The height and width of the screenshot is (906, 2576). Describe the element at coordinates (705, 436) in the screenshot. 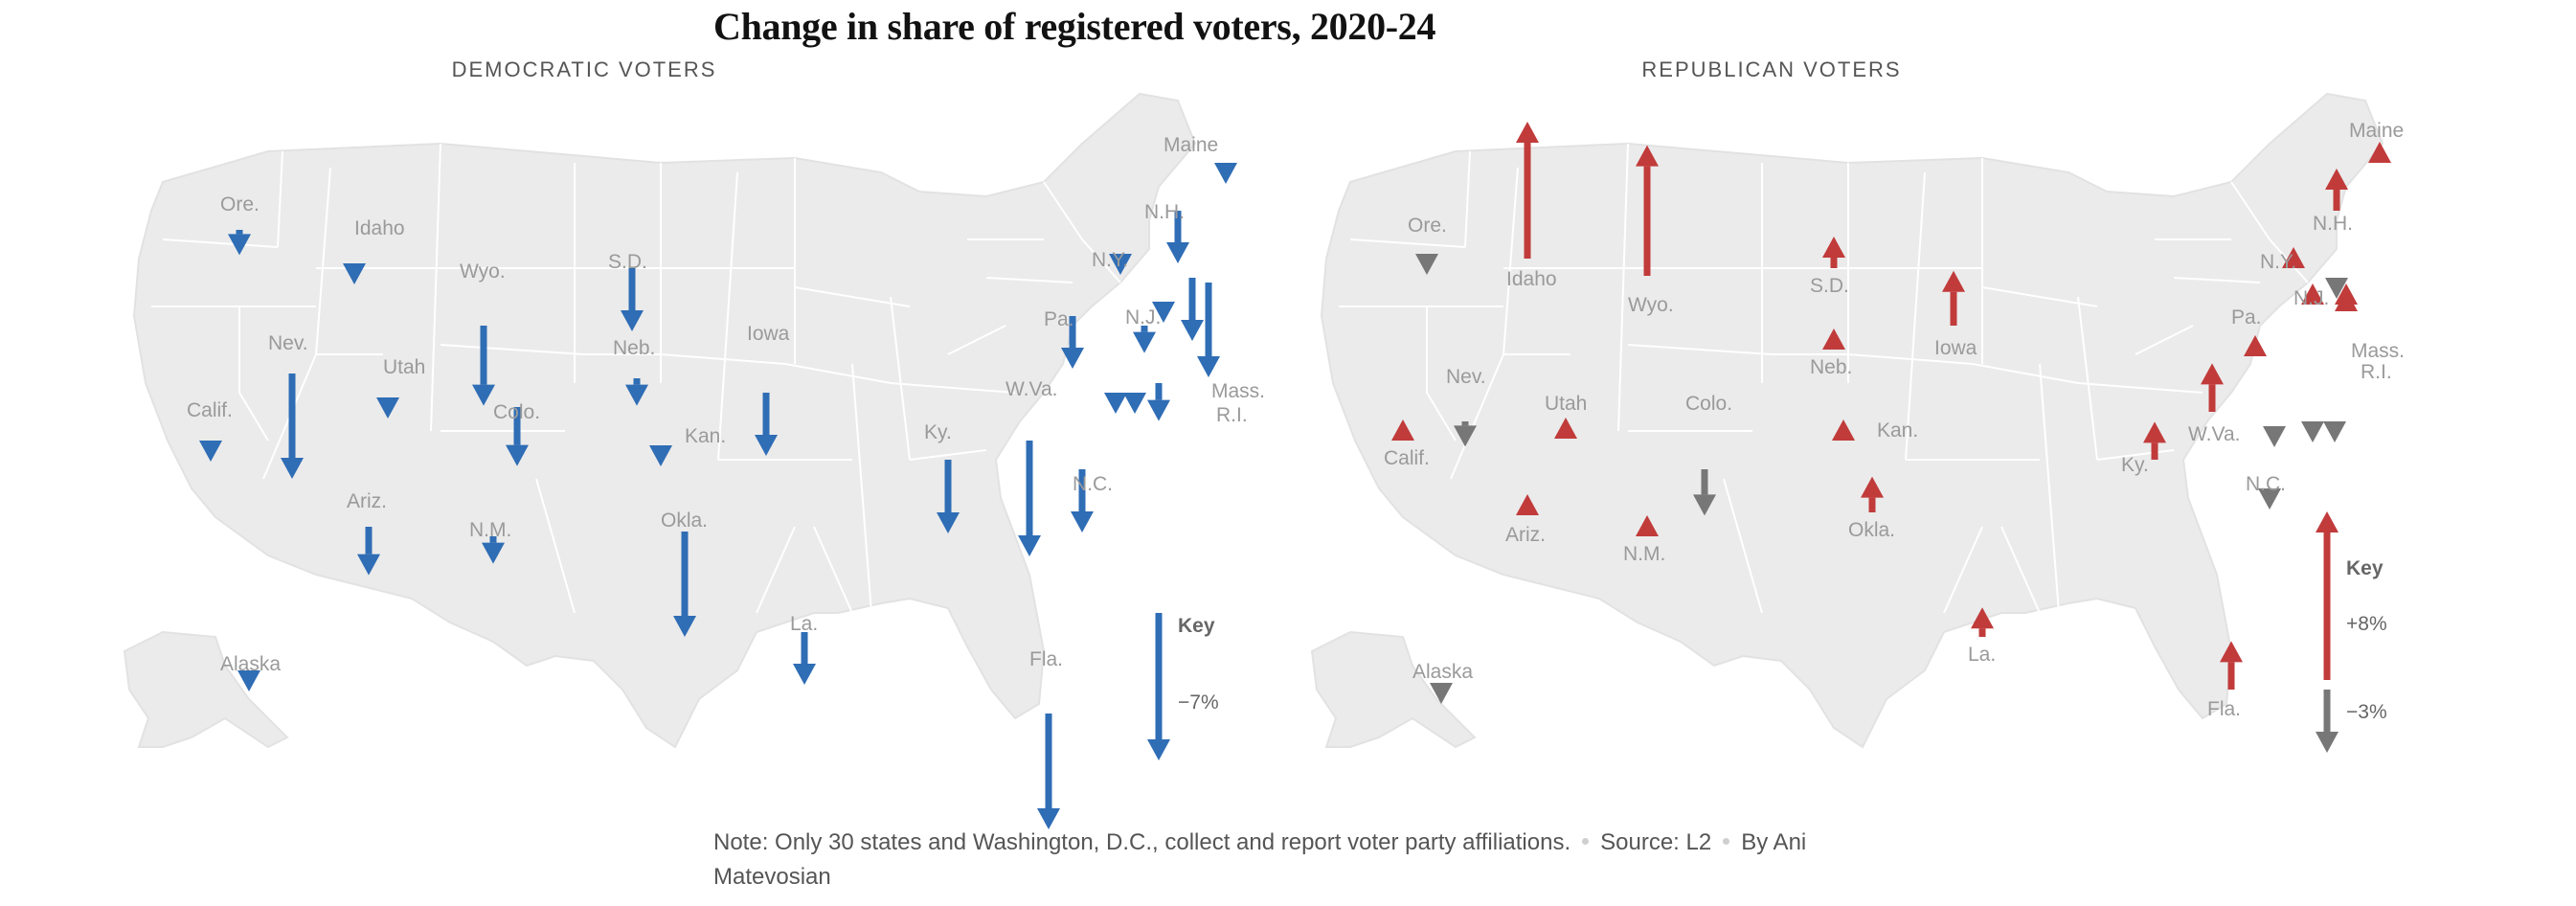

I see `state-label-kan: Kan.` at that location.